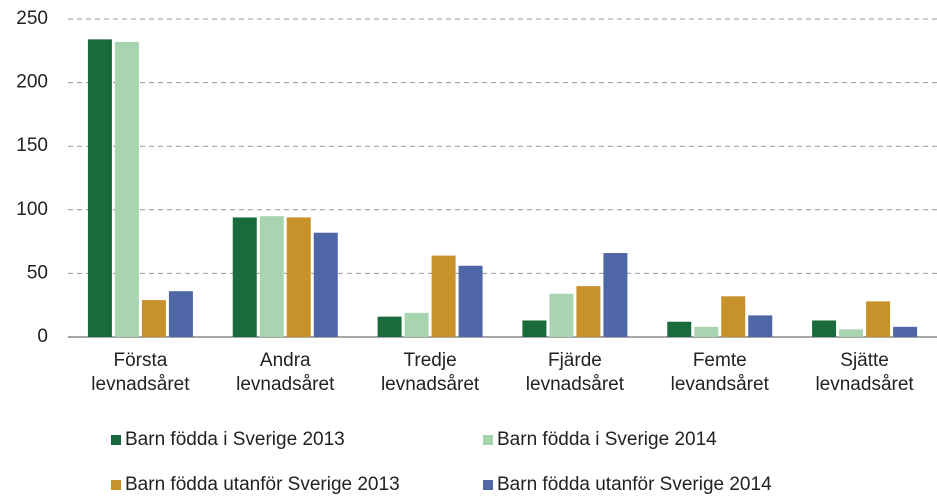  Describe the element at coordinates (32, 209) in the screenshot. I see `y-tick-label: 100` at that location.